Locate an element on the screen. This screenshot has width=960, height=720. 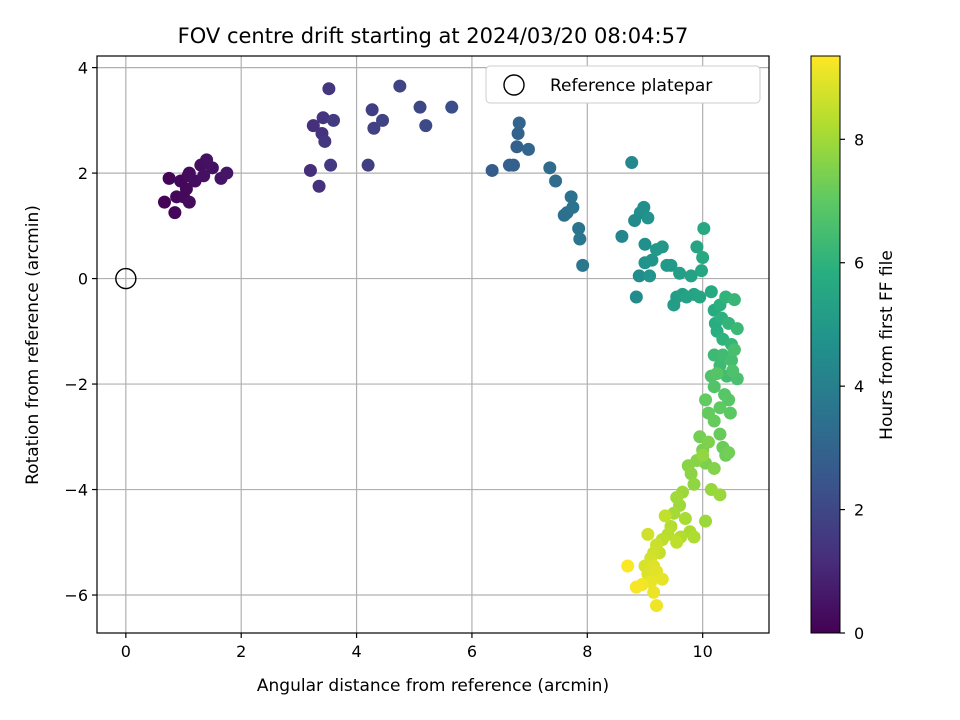
legend: Reference platepar is located at coordinates (623, 84).